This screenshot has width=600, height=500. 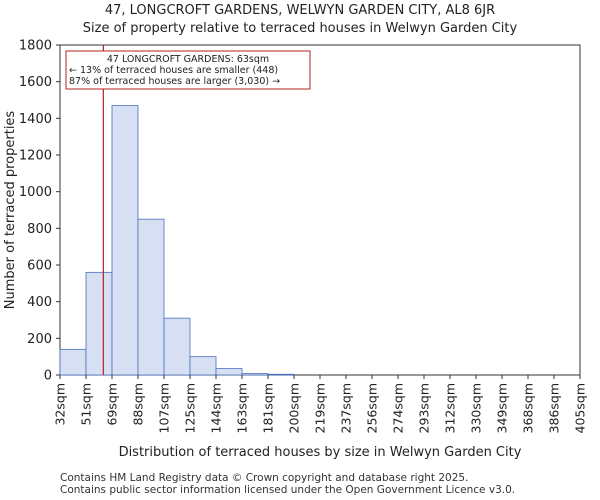 I want to click on y-tick-label: 1200, so click(x=35, y=156).